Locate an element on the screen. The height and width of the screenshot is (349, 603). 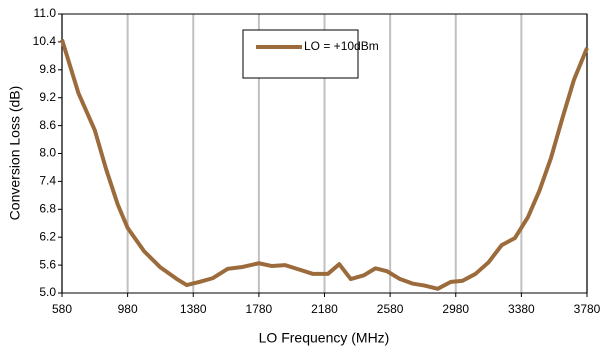
y-tick-label: 8.6 is located at coordinates (47, 125).